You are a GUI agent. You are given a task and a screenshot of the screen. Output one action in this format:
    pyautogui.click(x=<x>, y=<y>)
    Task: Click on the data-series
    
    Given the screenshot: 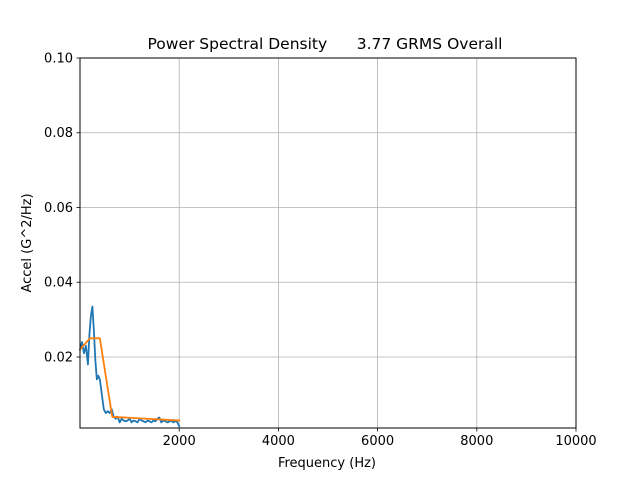 What is the action you would take?
    pyautogui.click(x=129, y=366)
    